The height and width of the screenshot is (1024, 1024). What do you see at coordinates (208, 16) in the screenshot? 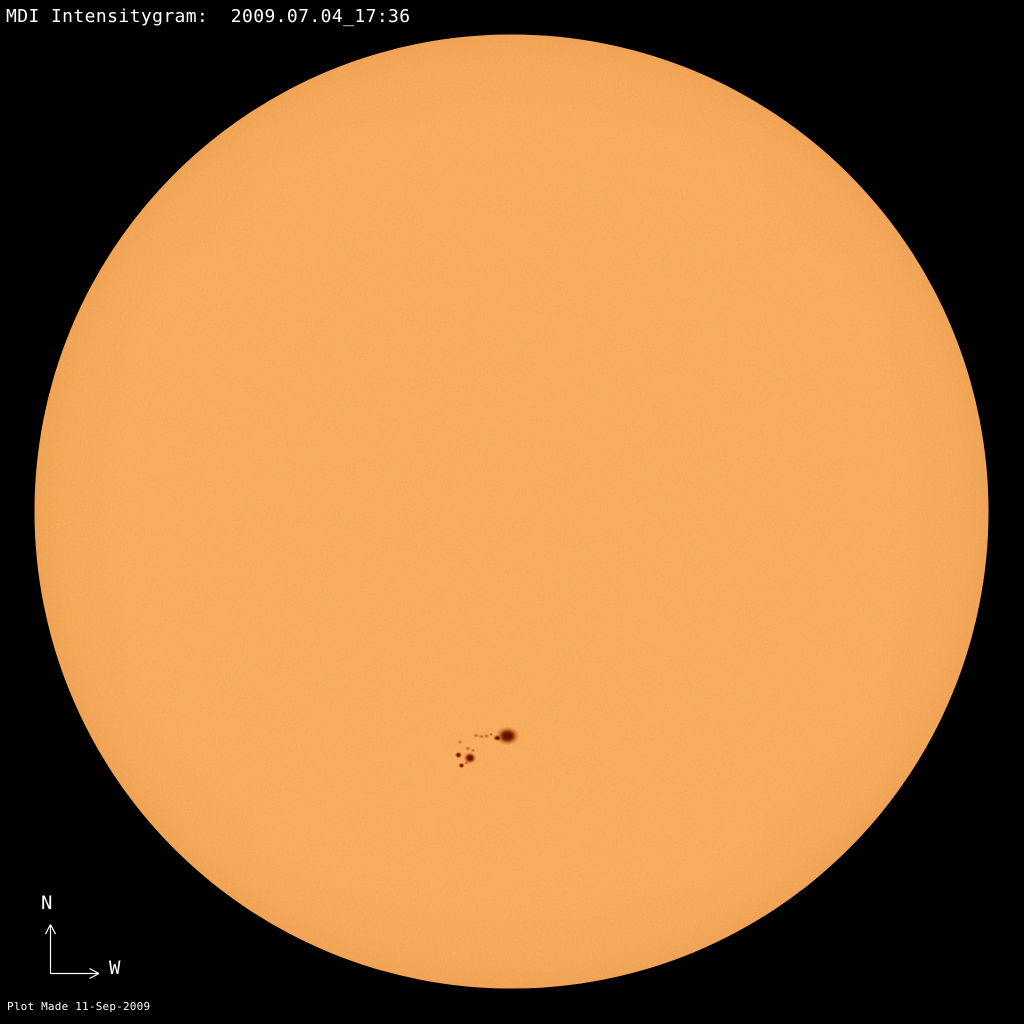
I see `image-title: MDI Intensitygram: 2009.07.04_17:36` at bounding box center [208, 16].